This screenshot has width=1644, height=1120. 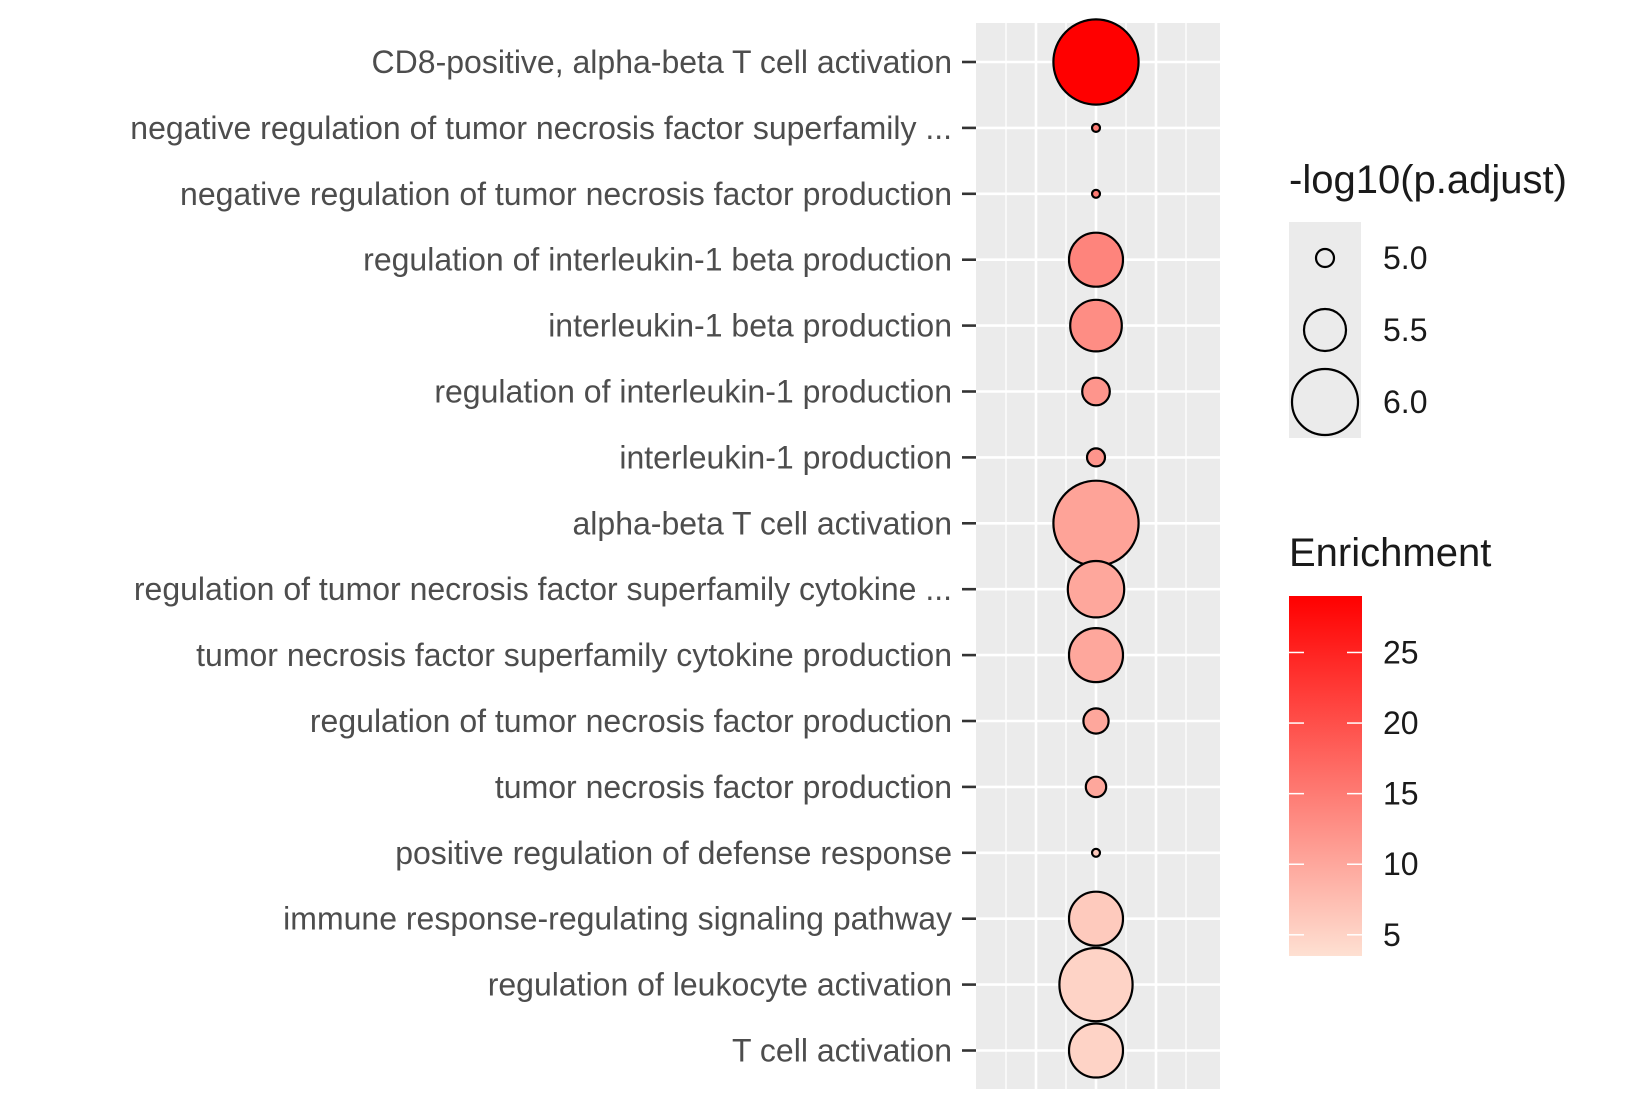 I want to click on color-legend-label: 25, so click(x=1401, y=652).